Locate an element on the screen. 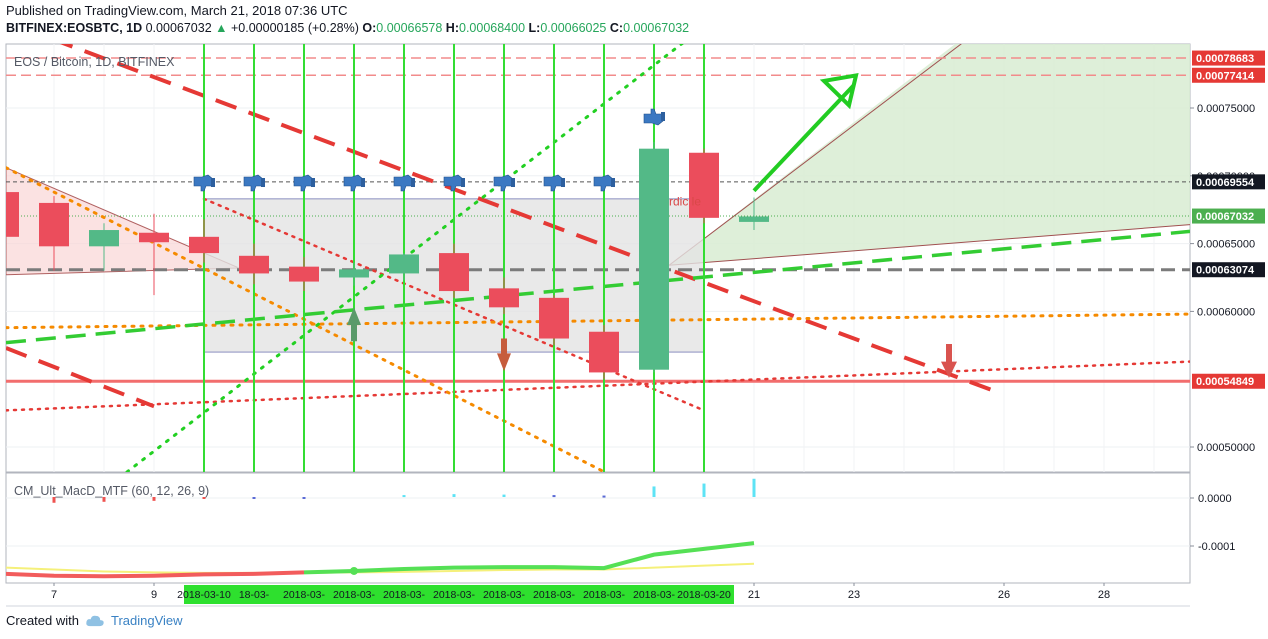 This screenshot has height=639, width=1268. created-with-text: Created with is located at coordinates (42, 620).